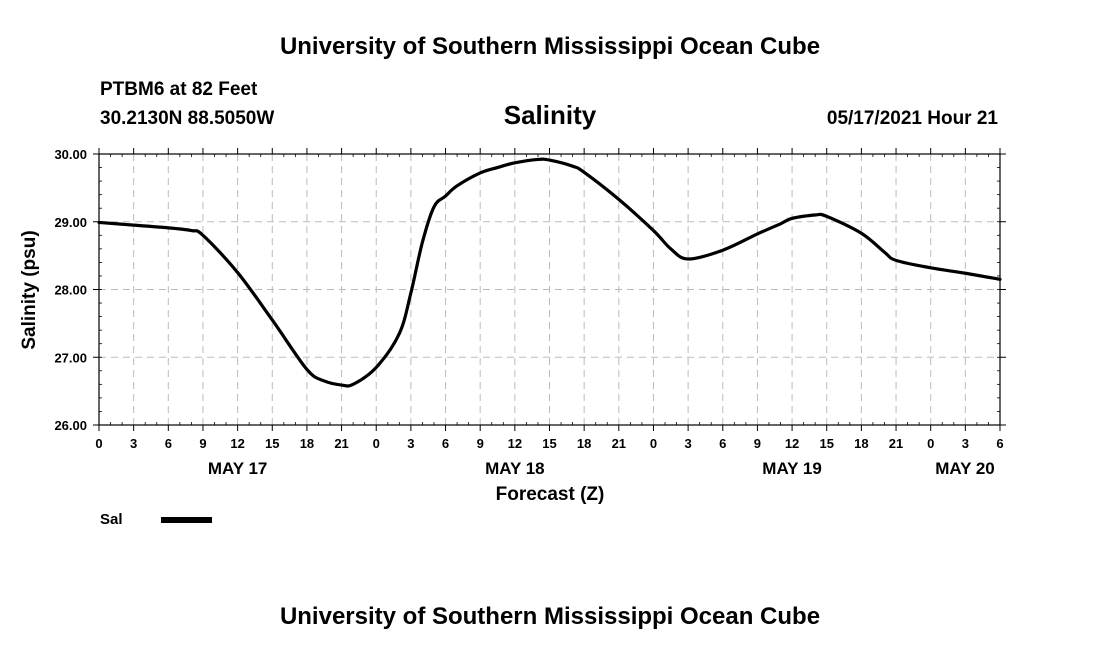  I want to click on y-tick-label: 30.00, so click(70, 154).